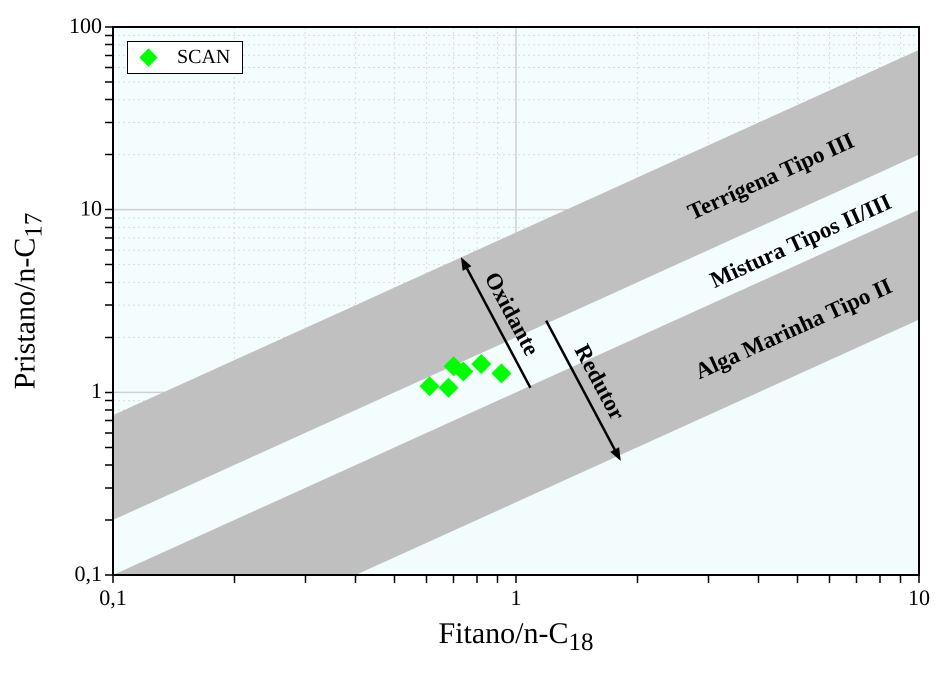 This screenshot has height=673, width=936. What do you see at coordinates (85, 25) in the screenshot?
I see `y-tick-label: 100` at bounding box center [85, 25].